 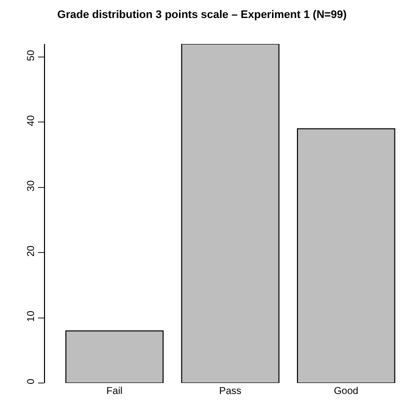 What do you see at coordinates (114, 356) in the screenshot?
I see `bar` at bounding box center [114, 356].